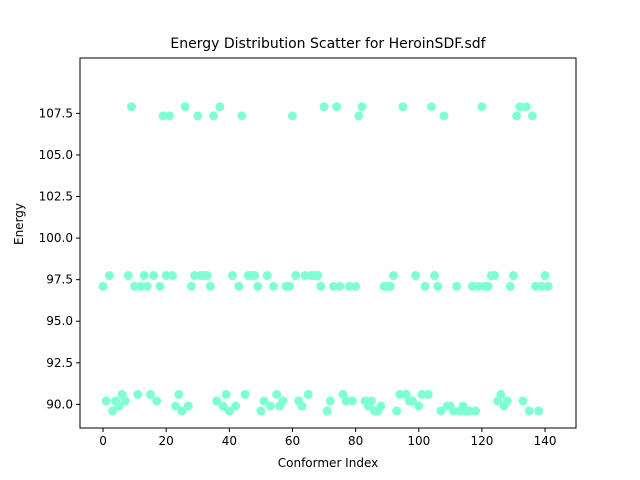  Describe the element at coordinates (56, 238) in the screenshot. I see `y-tick-label: 100.0` at that location.